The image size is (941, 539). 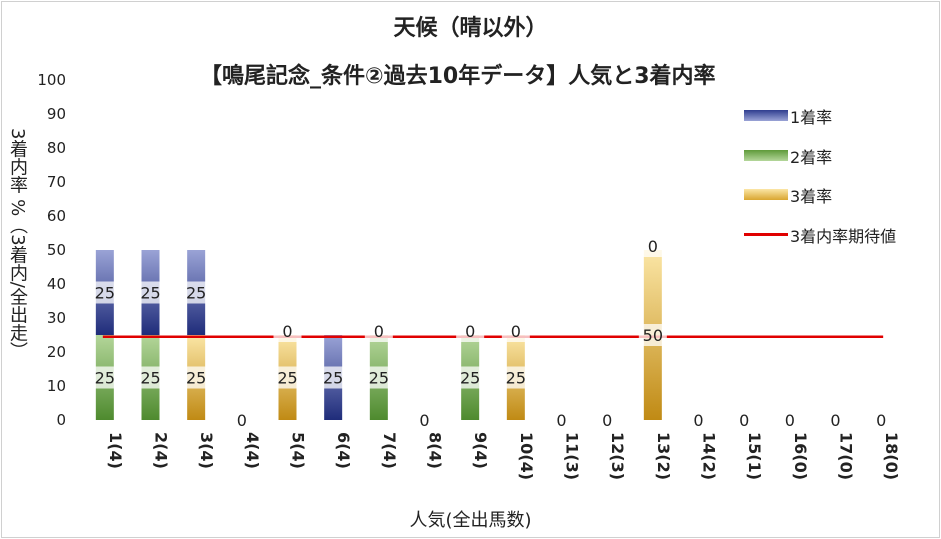 I want to click on y-tick-label: 10, so click(x=56, y=386).